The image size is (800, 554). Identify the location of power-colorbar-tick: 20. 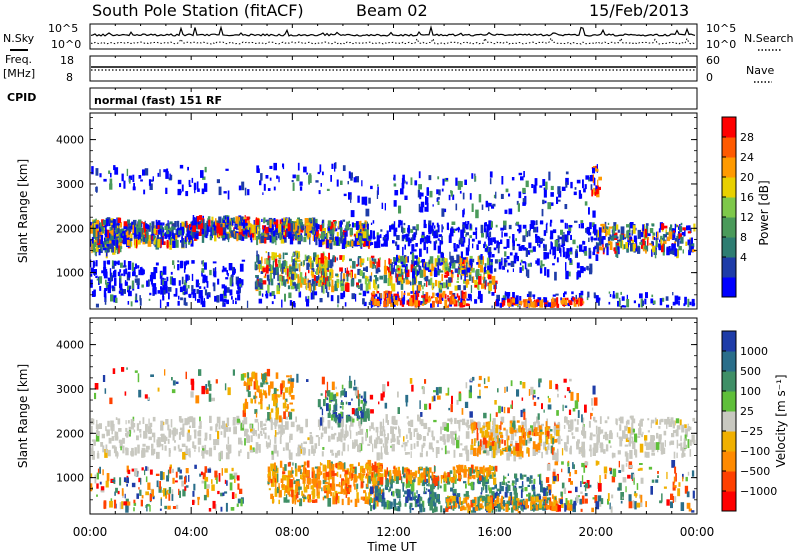
(747, 177).